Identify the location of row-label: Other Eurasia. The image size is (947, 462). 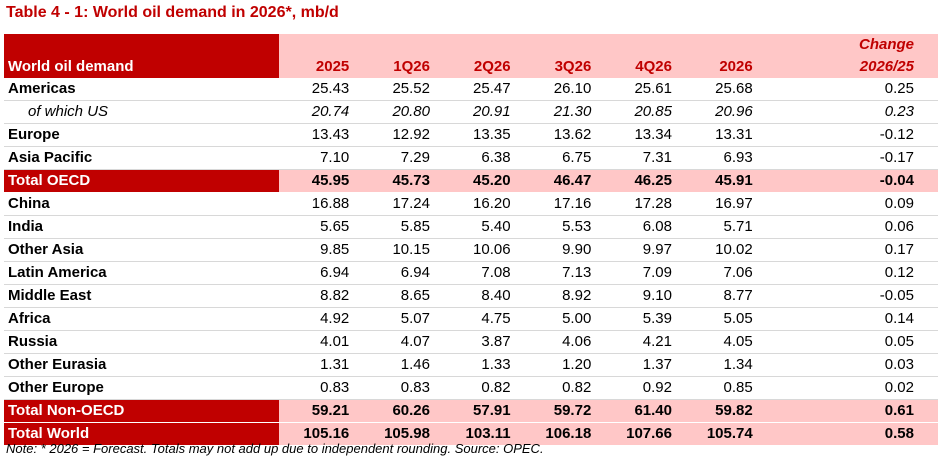
(141, 365).